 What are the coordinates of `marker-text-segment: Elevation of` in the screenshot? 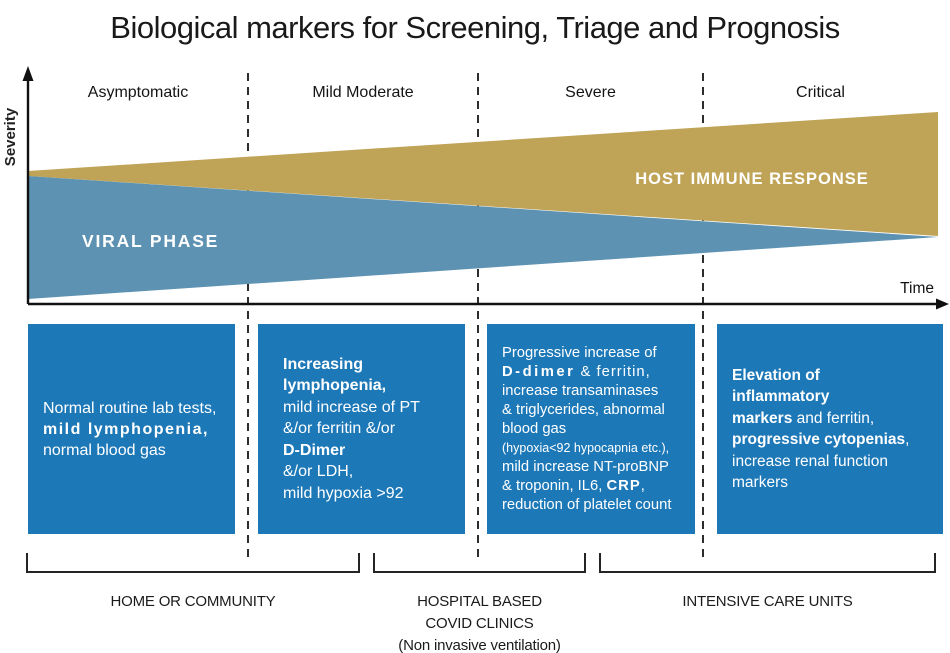 It's located at (776, 375).